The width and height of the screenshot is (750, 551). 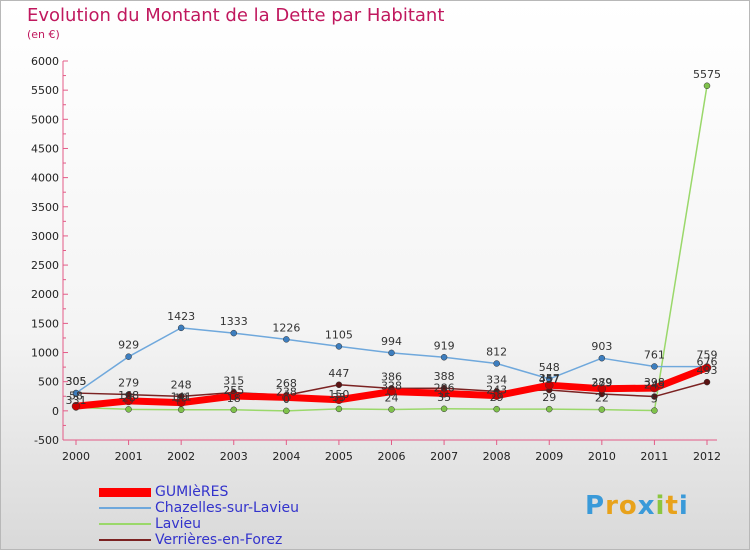 I want to click on data-label: 388, so click(x=444, y=376).